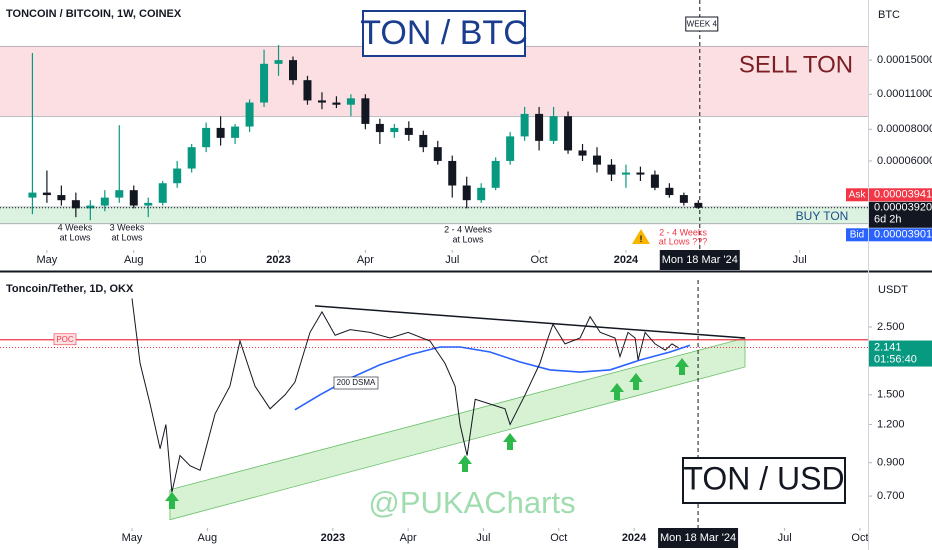  I want to click on y-tick-label: 2.500, so click(891, 327).